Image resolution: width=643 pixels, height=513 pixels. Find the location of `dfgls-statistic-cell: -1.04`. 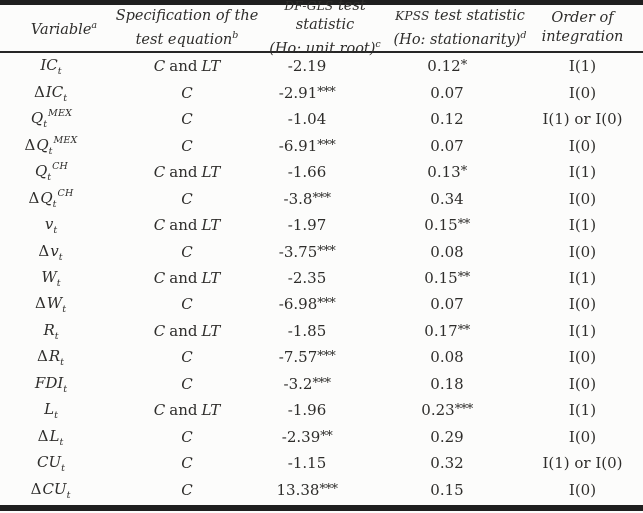

dfgls-statistic-cell: -1.04 is located at coordinates (307, 119).